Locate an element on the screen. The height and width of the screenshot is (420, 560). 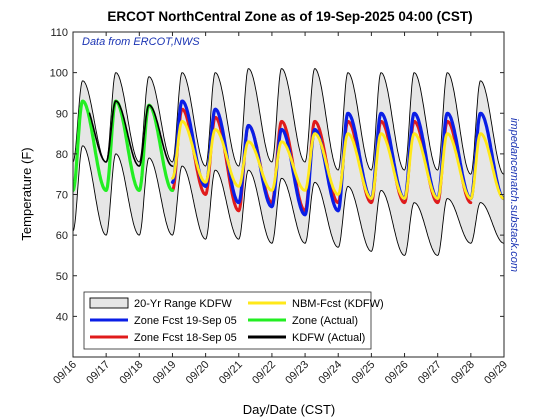
y-tick-label: 110 is located at coordinates (59, 33).